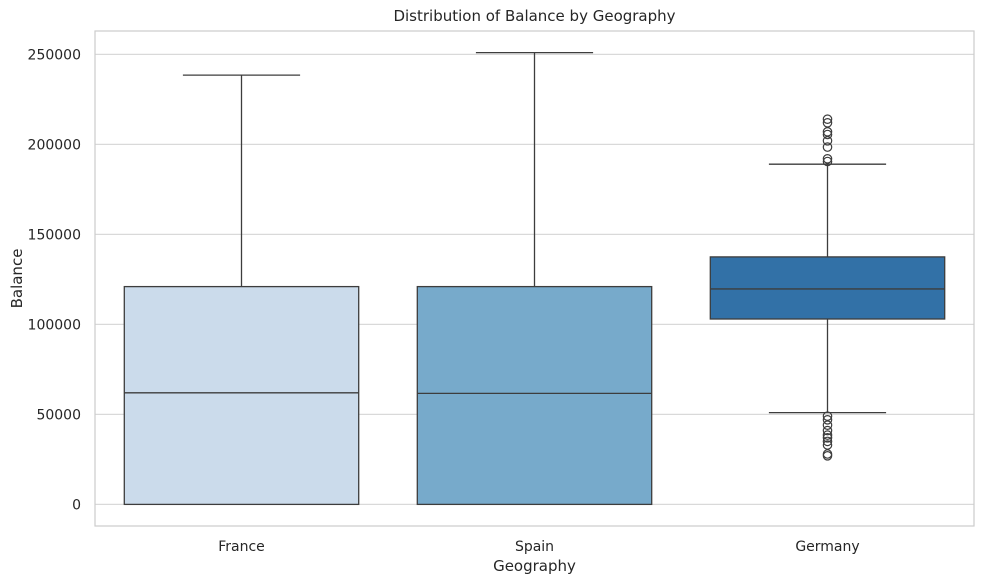 The height and width of the screenshot is (584, 984). What do you see at coordinates (54, 145) in the screenshot?
I see `y-tick-label: 200000` at bounding box center [54, 145].